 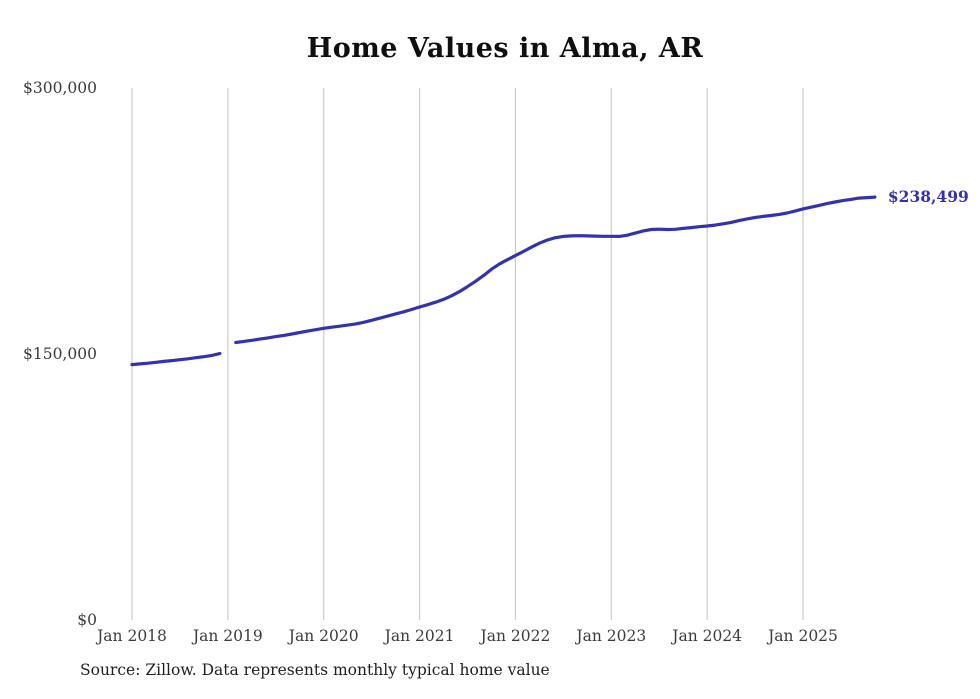 What do you see at coordinates (60, 354) in the screenshot?
I see `y-axis-tick-label: $150,000` at bounding box center [60, 354].